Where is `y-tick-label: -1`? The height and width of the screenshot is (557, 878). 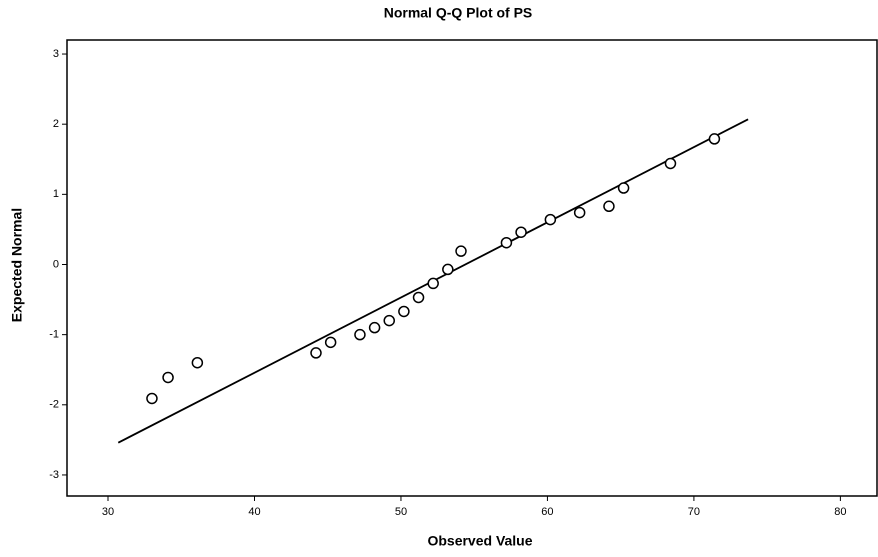
y-tick-label: -1 is located at coordinates (54, 335).